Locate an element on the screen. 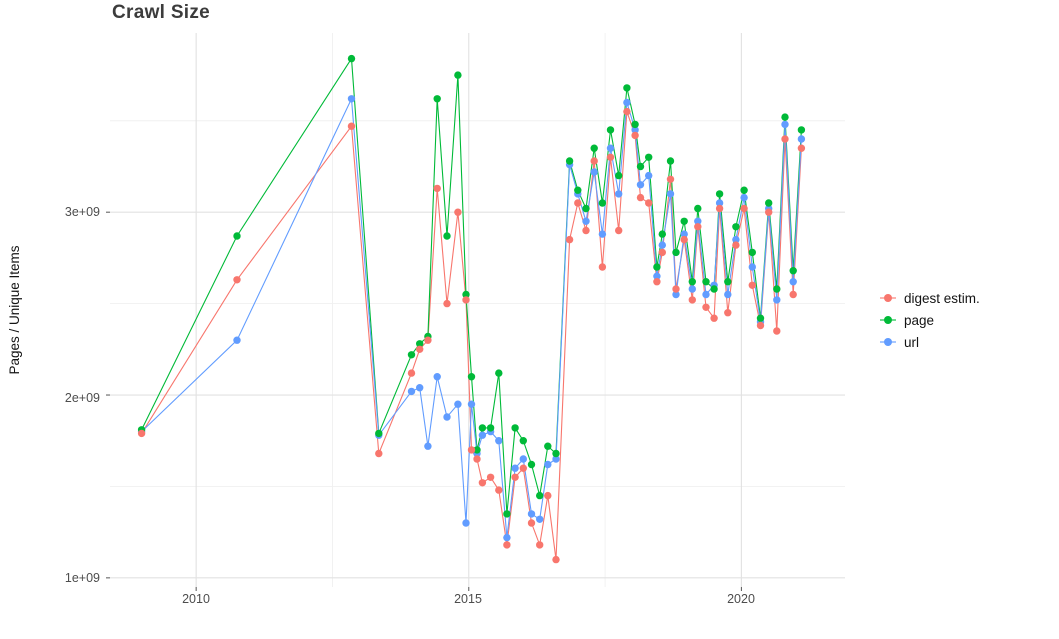 The image size is (1059, 639). y-tick-label-2: 2e+09 is located at coordinates (82, 398).